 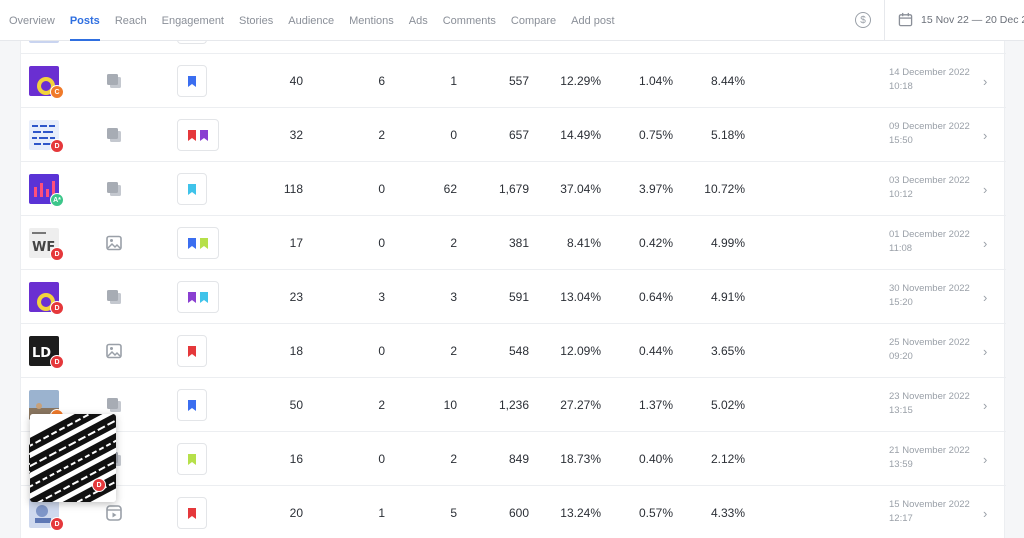 What do you see at coordinates (114, 513) in the screenshot?
I see `reel-icon` at bounding box center [114, 513].